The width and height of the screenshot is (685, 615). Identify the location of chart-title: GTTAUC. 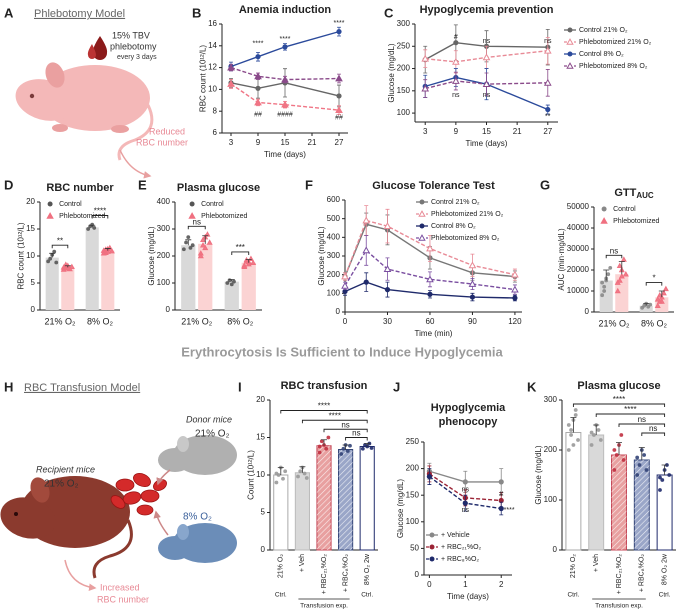
(634, 193).